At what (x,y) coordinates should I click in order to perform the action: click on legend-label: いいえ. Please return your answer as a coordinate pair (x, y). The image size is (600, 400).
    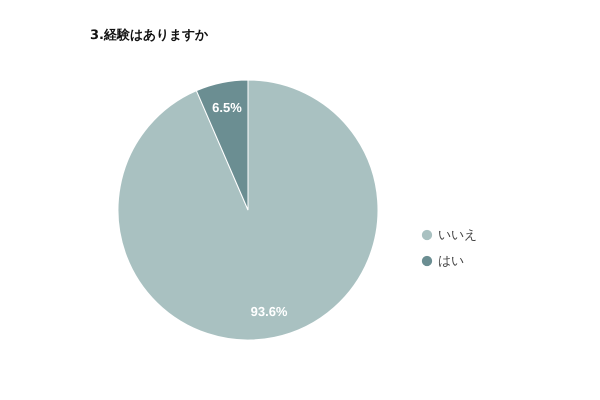
    Looking at the image, I should click on (457, 235).